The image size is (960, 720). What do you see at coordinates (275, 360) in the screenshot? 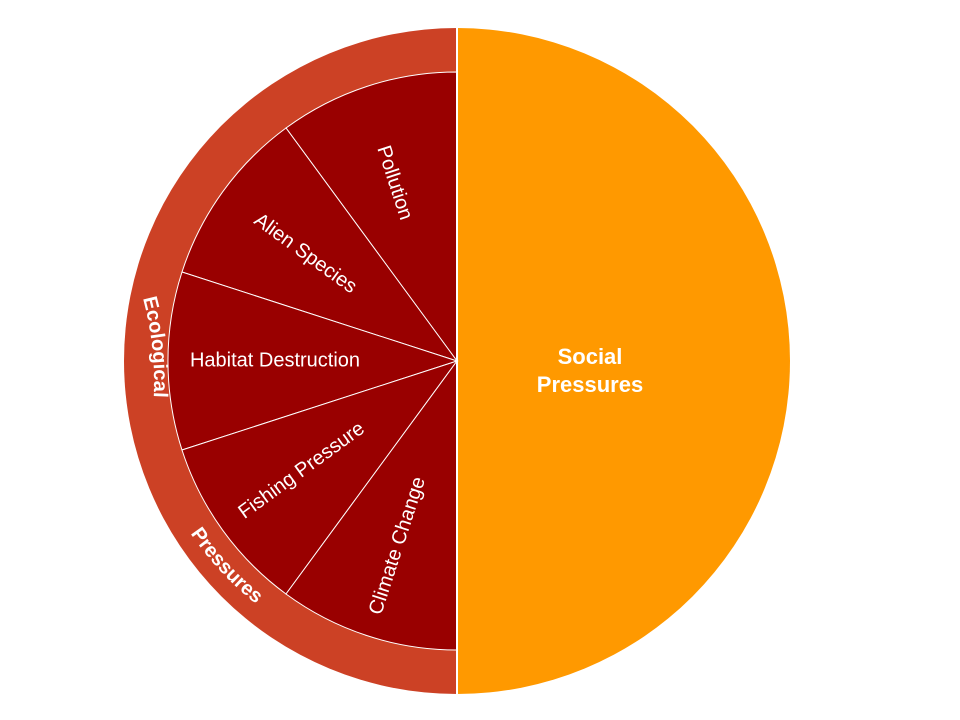
I see `sector-label-habitat-destruction: Habitat Destruction` at bounding box center [275, 360].